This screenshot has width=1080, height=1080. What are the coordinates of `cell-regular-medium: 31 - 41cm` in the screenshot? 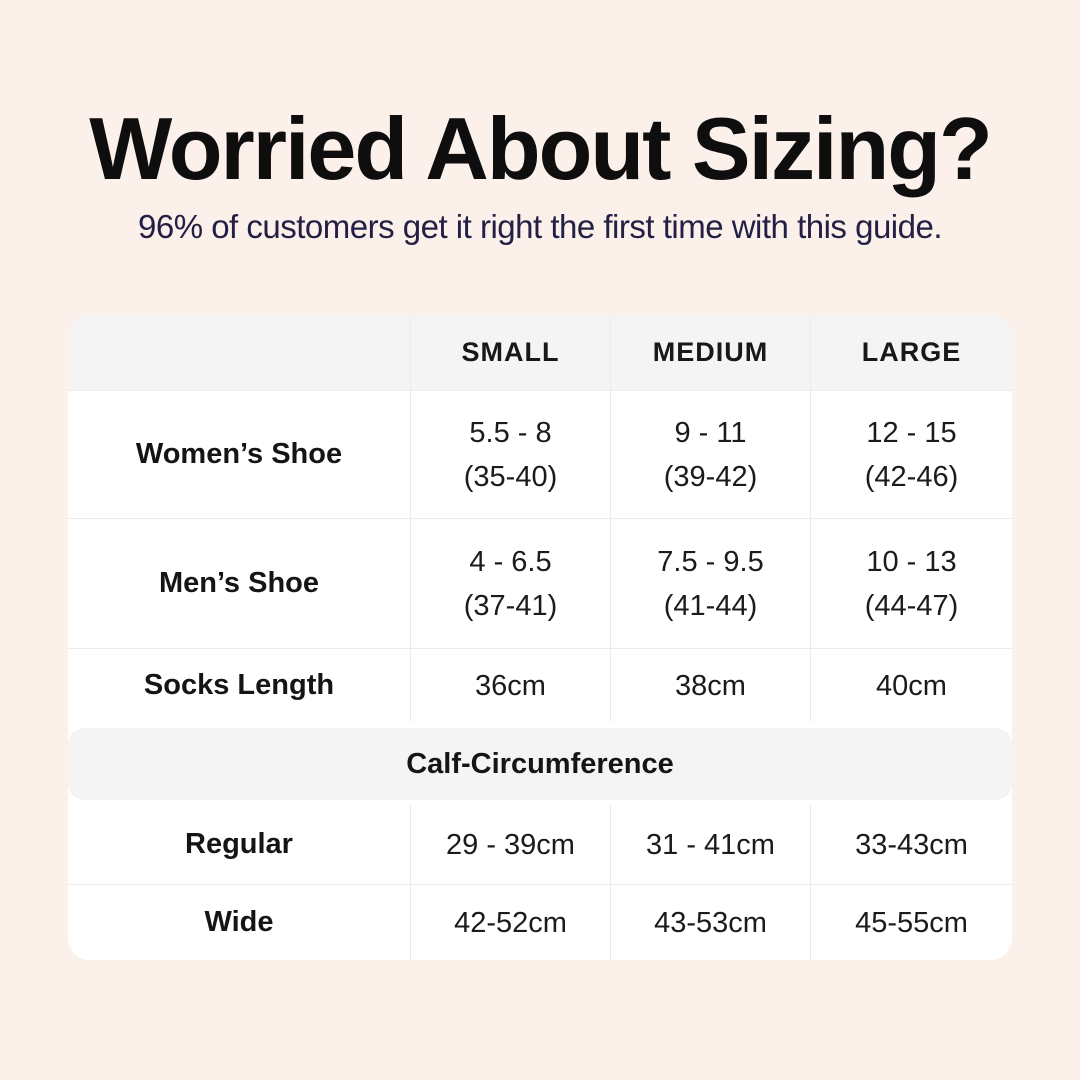 It's located at (710, 844).